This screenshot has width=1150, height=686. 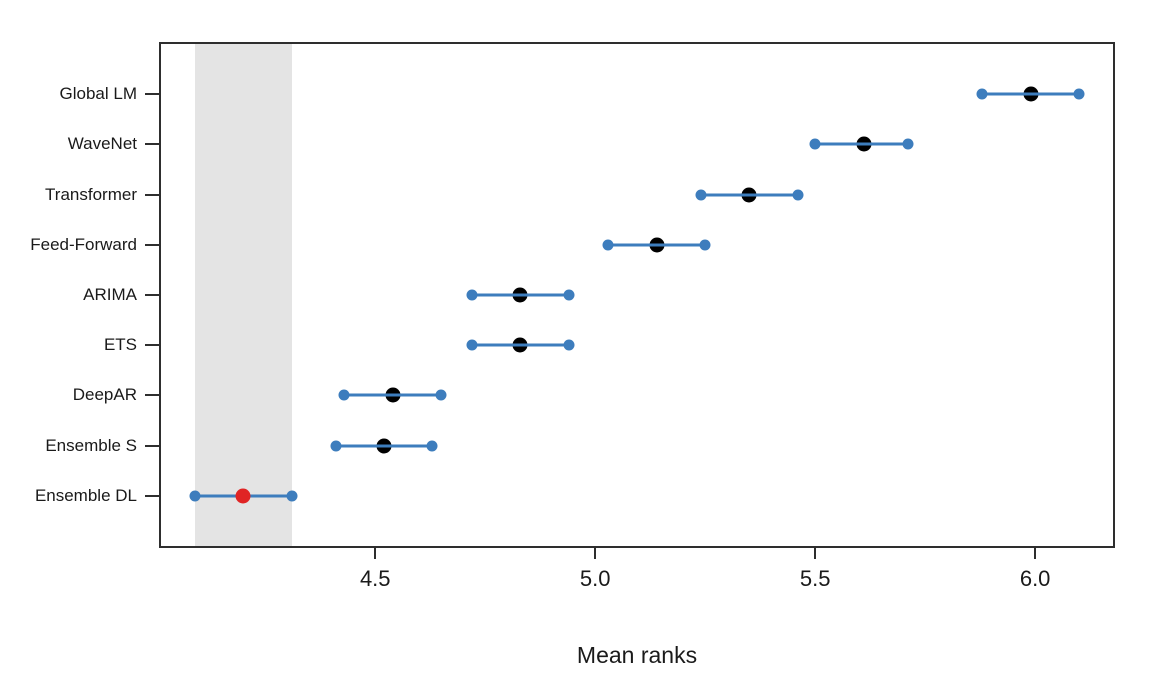 I want to click on category-label: Ensemble DL, so click(x=85, y=495).